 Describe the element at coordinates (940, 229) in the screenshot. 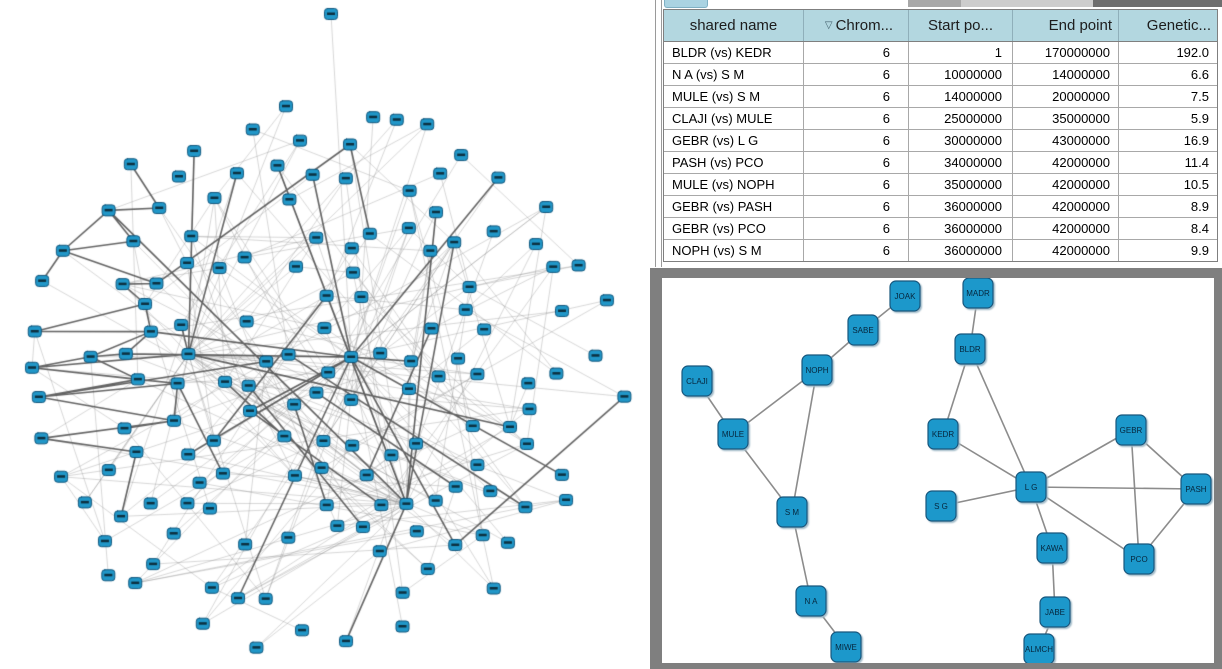

I see `table-row: GEBR (vs) PCO 6 36000000 42000000 8.4` at that location.